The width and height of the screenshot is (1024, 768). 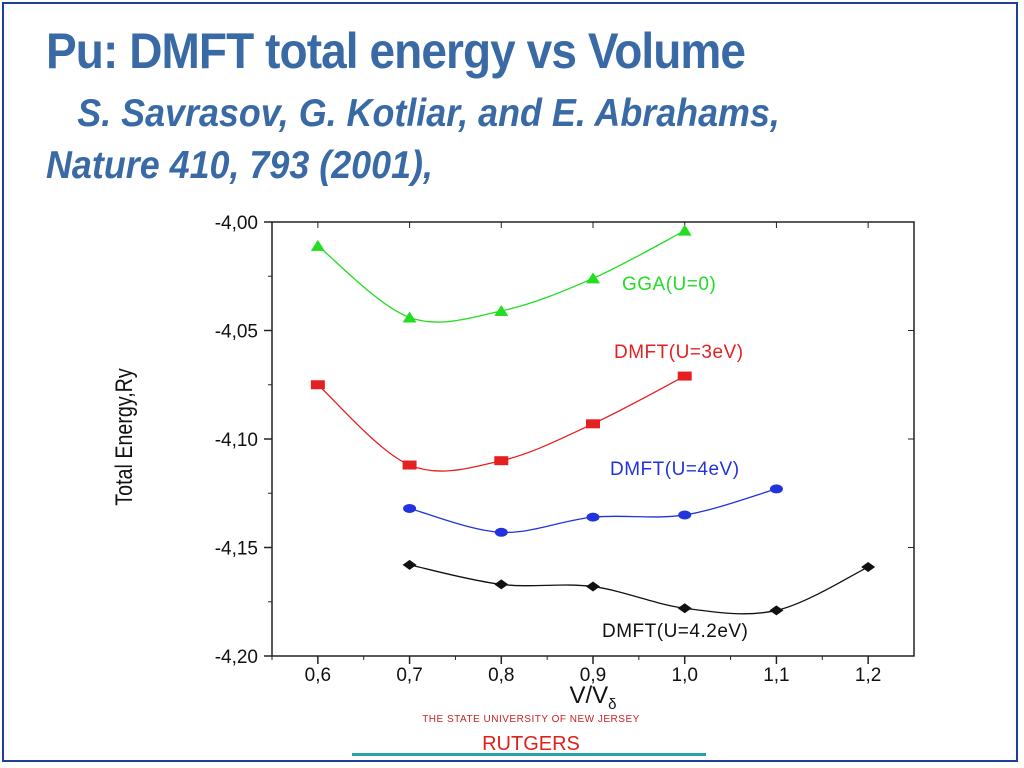 What do you see at coordinates (236, 657) in the screenshot?
I see `y-tick-label: -4,20` at bounding box center [236, 657].